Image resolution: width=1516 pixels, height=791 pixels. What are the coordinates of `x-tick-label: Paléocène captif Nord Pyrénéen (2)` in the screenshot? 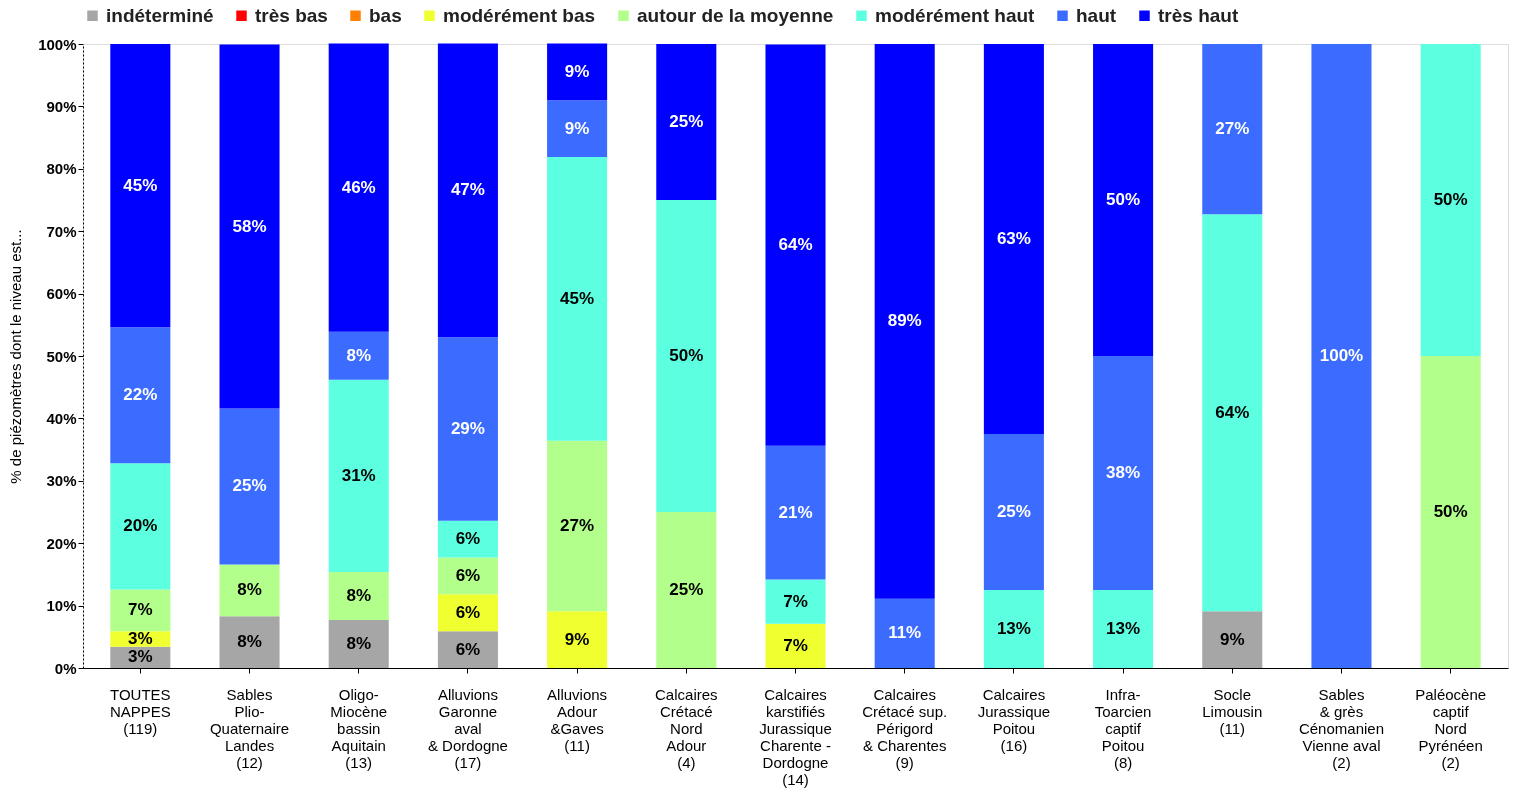 It's located at (1451, 728).